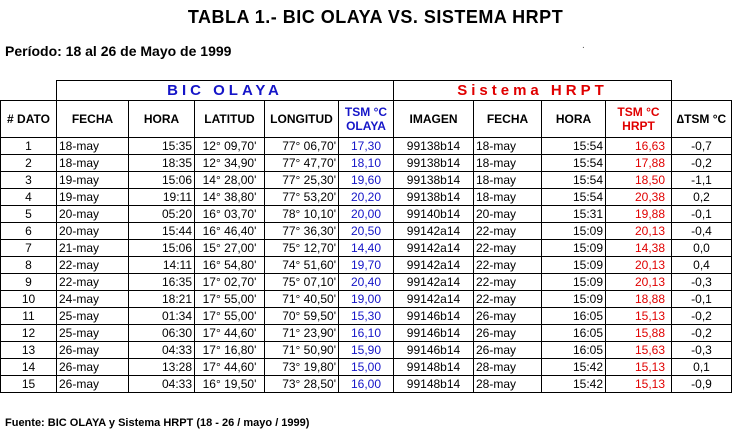  I want to click on cell-delta-tsm: -0,2, so click(701, 316).